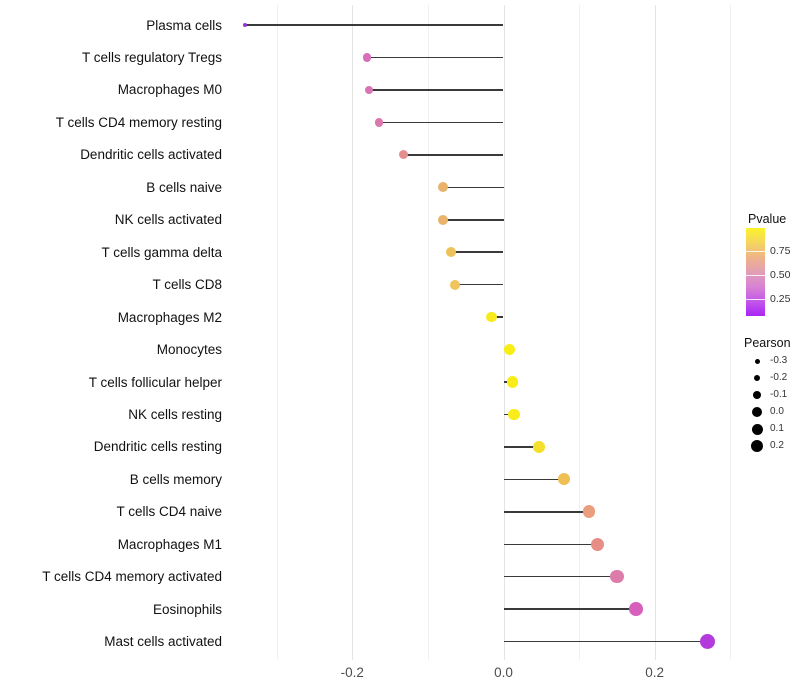 The image size is (800, 700). What do you see at coordinates (755, 272) in the screenshot?
I see `pvalue-colorbar` at bounding box center [755, 272].